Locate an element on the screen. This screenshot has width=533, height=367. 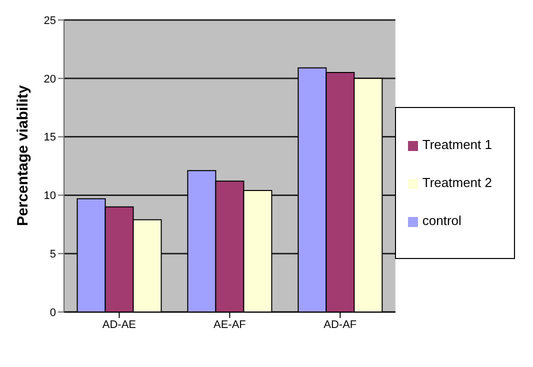
legend-label: Treatment 1 is located at coordinates (457, 144).